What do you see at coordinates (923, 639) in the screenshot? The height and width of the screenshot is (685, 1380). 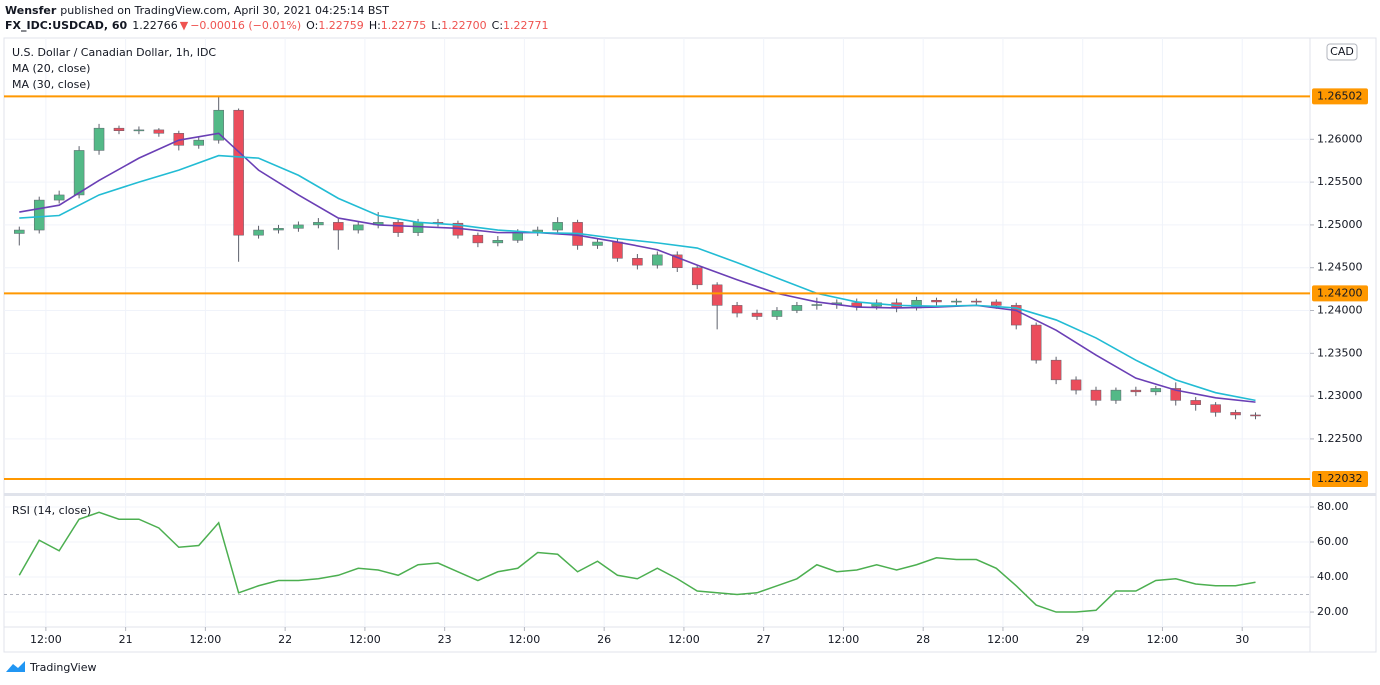 I see `x-tick-label: 28` at bounding box center [923, 639].